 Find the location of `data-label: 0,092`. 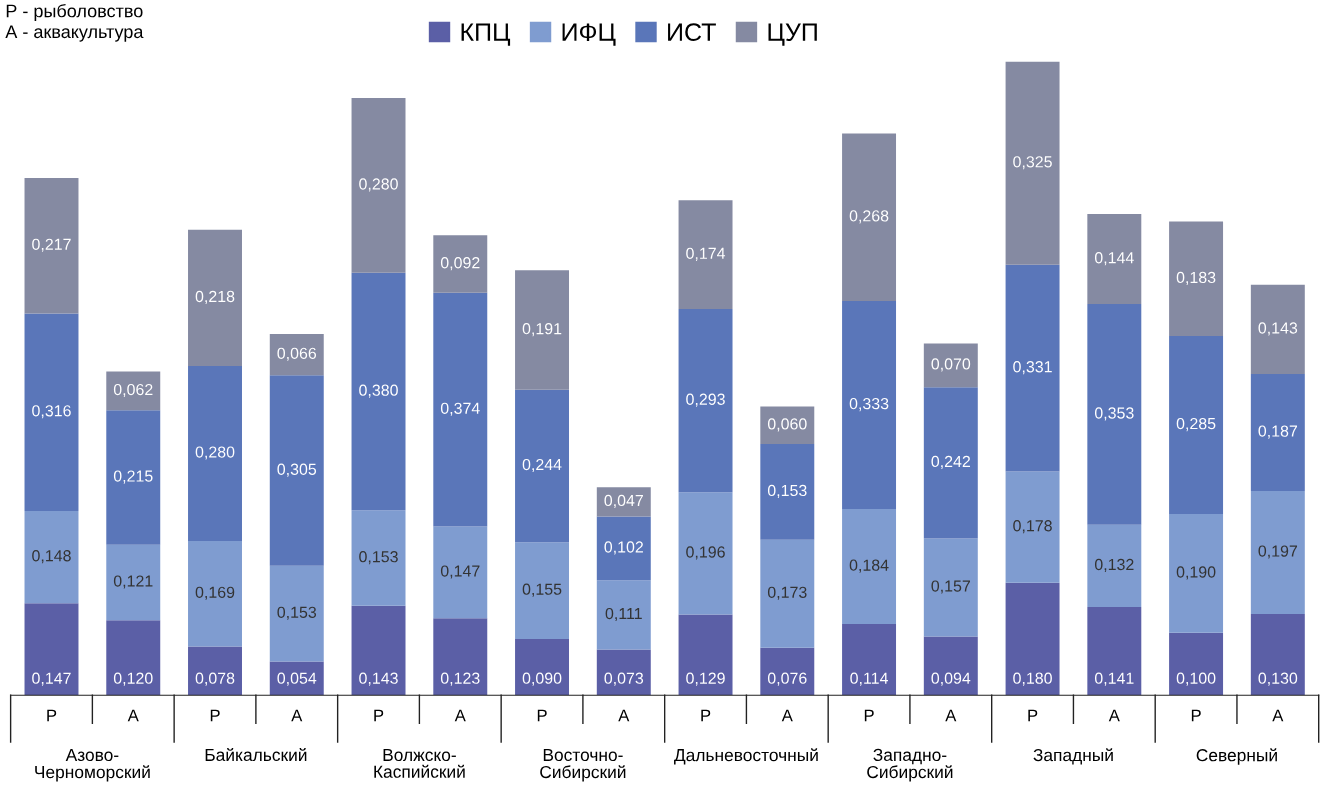

data-label: 0,092 is located at coordinates (460, 264).